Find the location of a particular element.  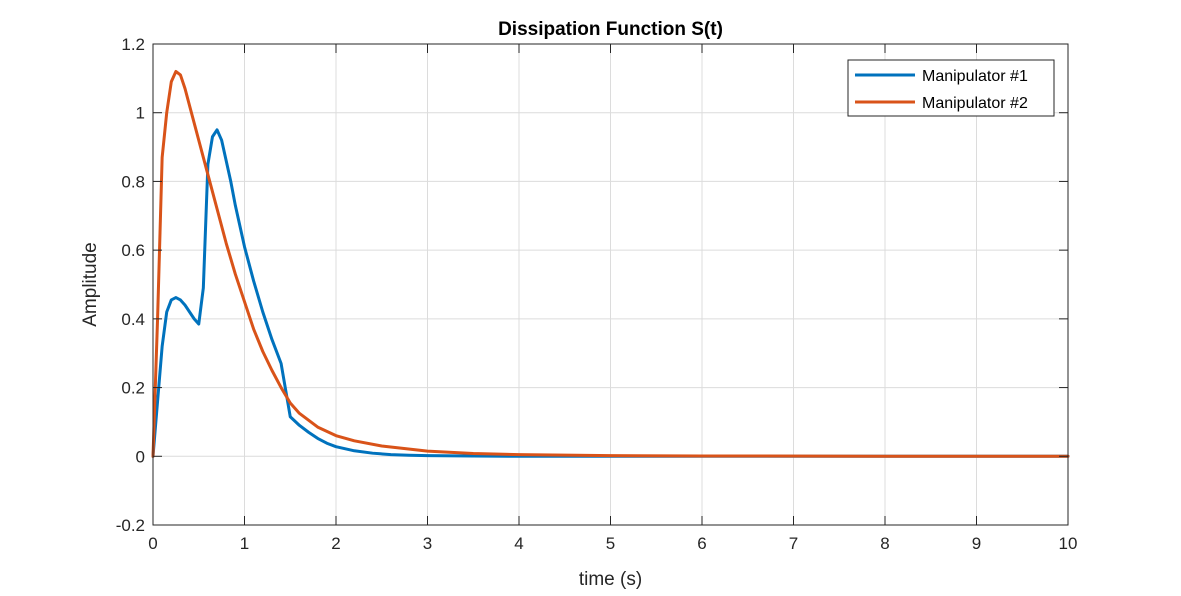

x-tick-label: 4 is located at coordinates (518, 543).